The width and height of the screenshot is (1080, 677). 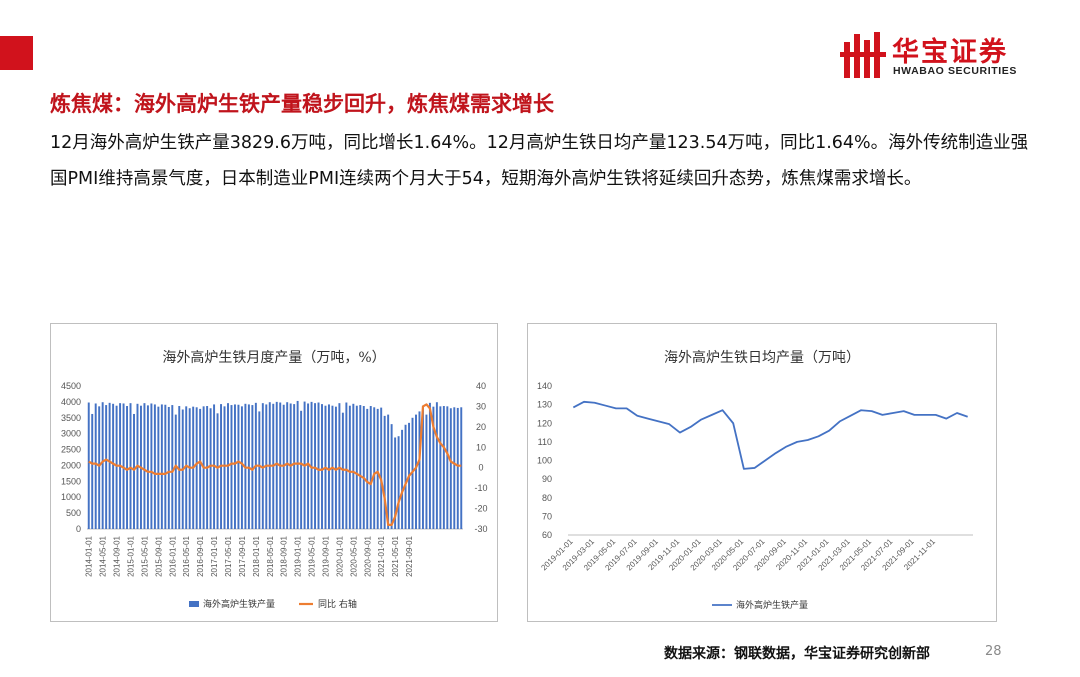 I want to click on page-number: 28, so click(x=993, y=651).